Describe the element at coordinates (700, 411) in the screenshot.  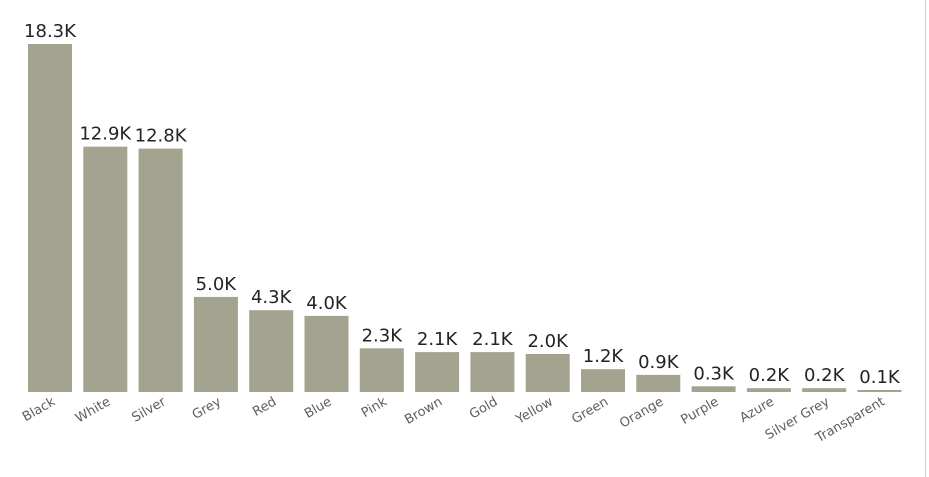
I see `category-label-purple: Purple` at that location.